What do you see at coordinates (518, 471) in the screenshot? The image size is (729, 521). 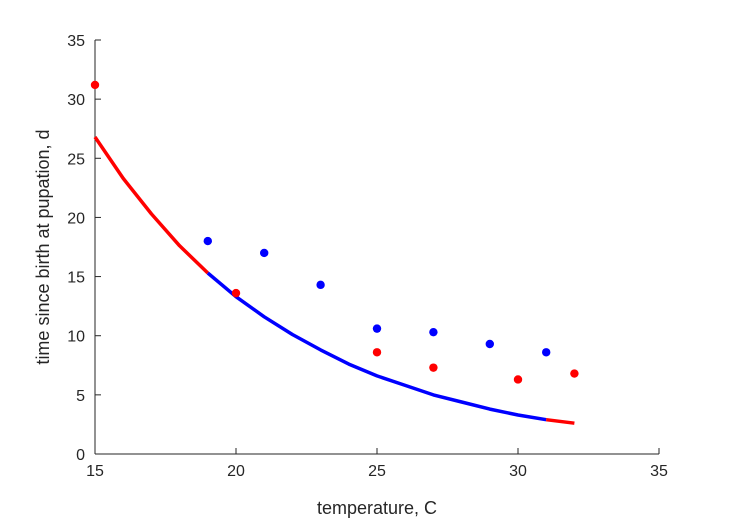 I see `x-tick-label: 30` at bounding box center [518, 471].